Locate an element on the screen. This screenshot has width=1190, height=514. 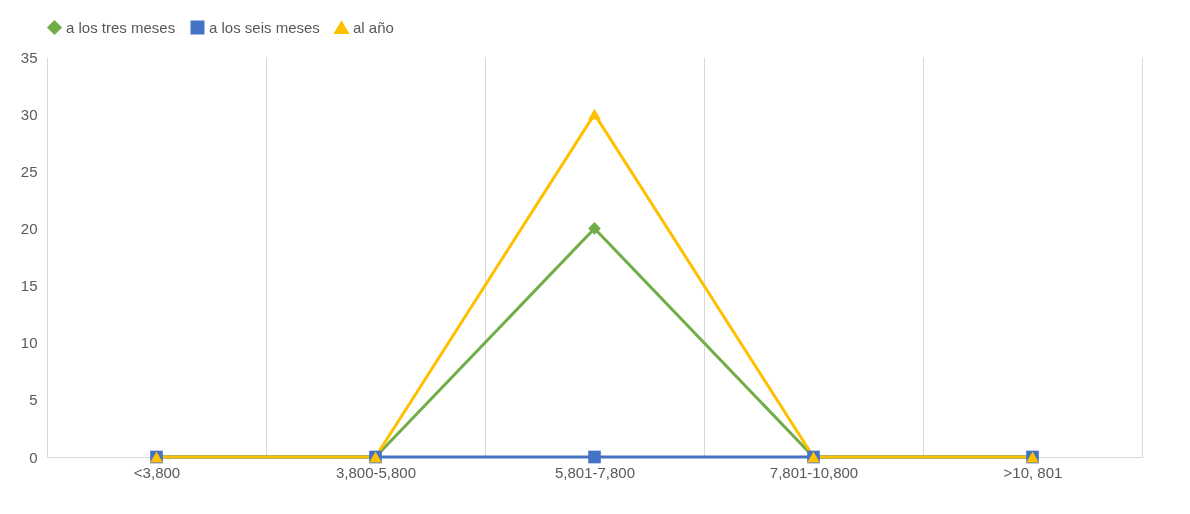
y-tick-label: 10 is located at coordinates (29, 343).